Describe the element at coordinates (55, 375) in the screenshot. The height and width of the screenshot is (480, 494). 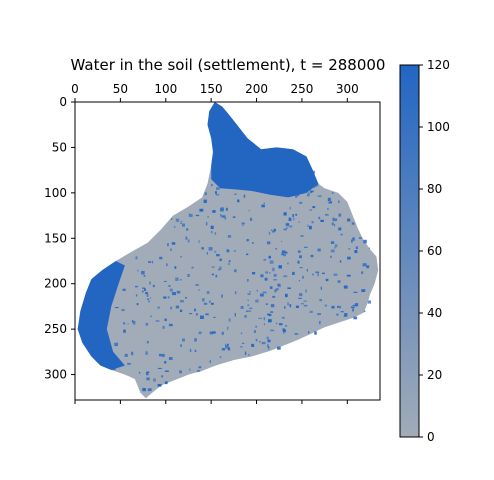
I see `y-tick-label: 300` at that location.